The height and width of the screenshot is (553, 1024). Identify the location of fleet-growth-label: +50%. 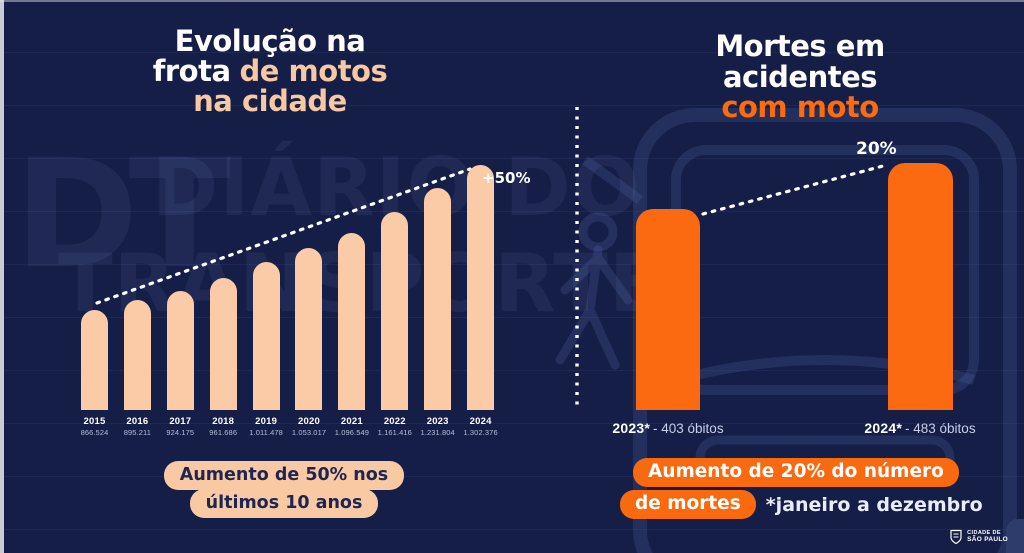
(506, 178).